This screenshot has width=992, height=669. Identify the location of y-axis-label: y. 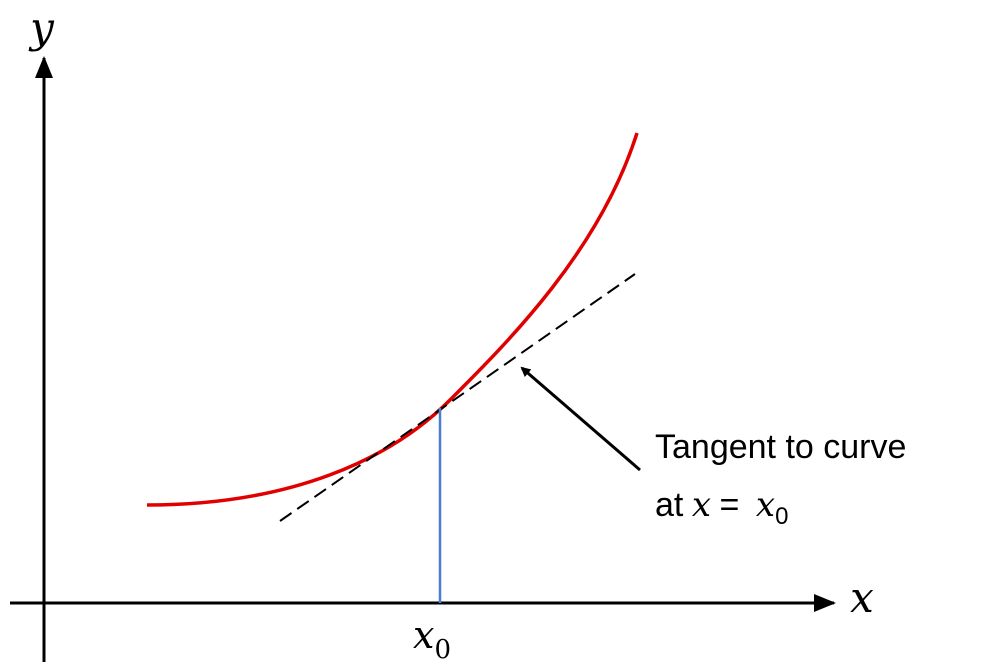
(41, 27).